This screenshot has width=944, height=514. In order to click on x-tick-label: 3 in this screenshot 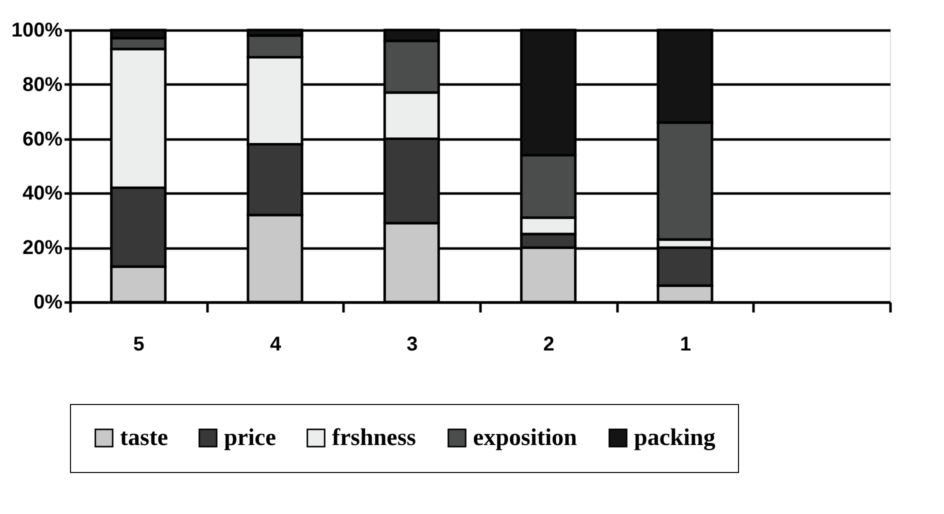, I will do `click(412, 345)`.